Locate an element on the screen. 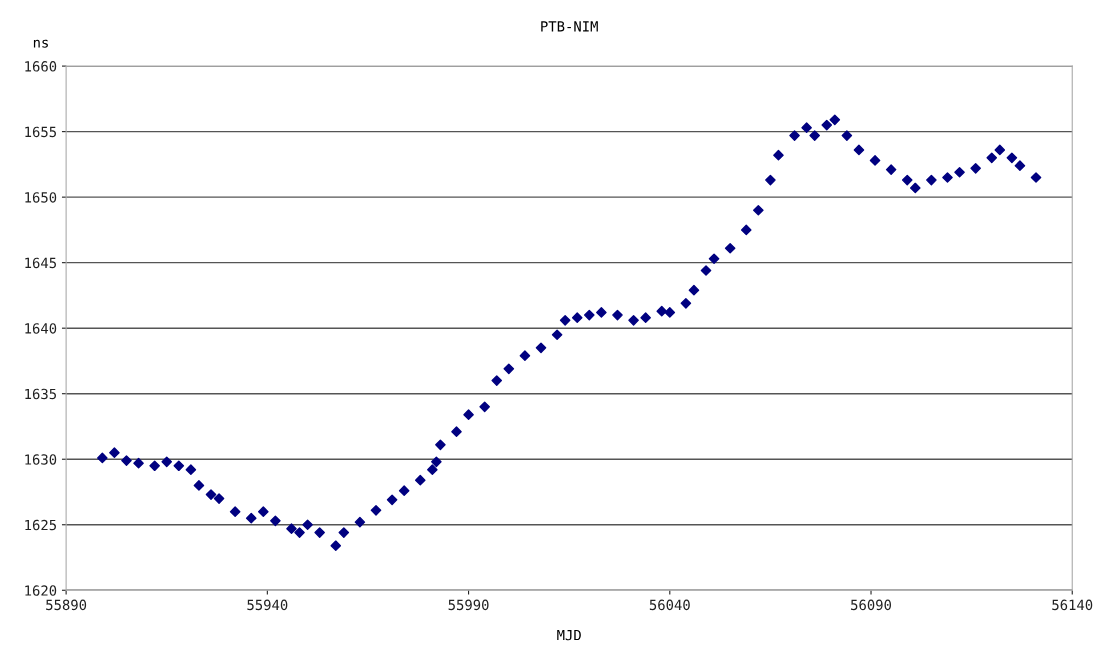 This screenshot has width=1102, height=661. y-tick-label: 1620 is located at coordinates (41, 590).